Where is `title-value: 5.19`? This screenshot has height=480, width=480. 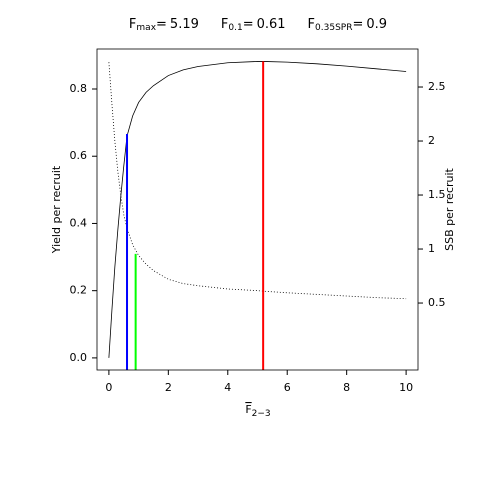
title-value: 5.19 is located at coordinates (184, 24).